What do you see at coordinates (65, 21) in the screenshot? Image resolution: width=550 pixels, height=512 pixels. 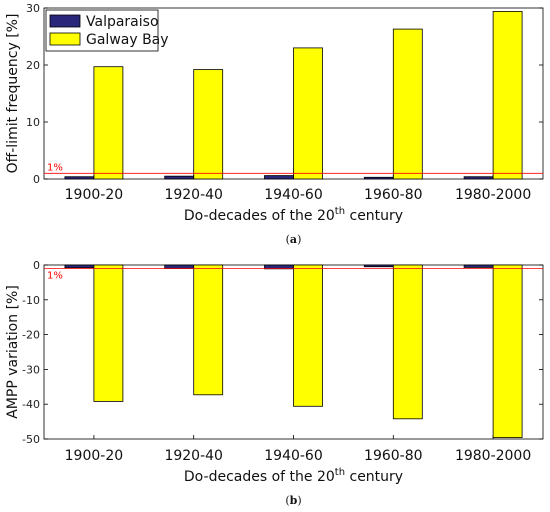 I see `legend-swatch-valparaiso` at bounding box center [65, 21].